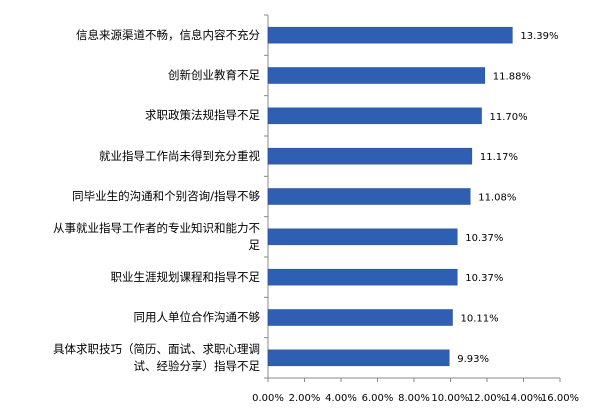  What do you see at coordinates (378, 398) in the screenshot?
I see `x-tick-label: 6.00%` at bounding box center [378, 398].